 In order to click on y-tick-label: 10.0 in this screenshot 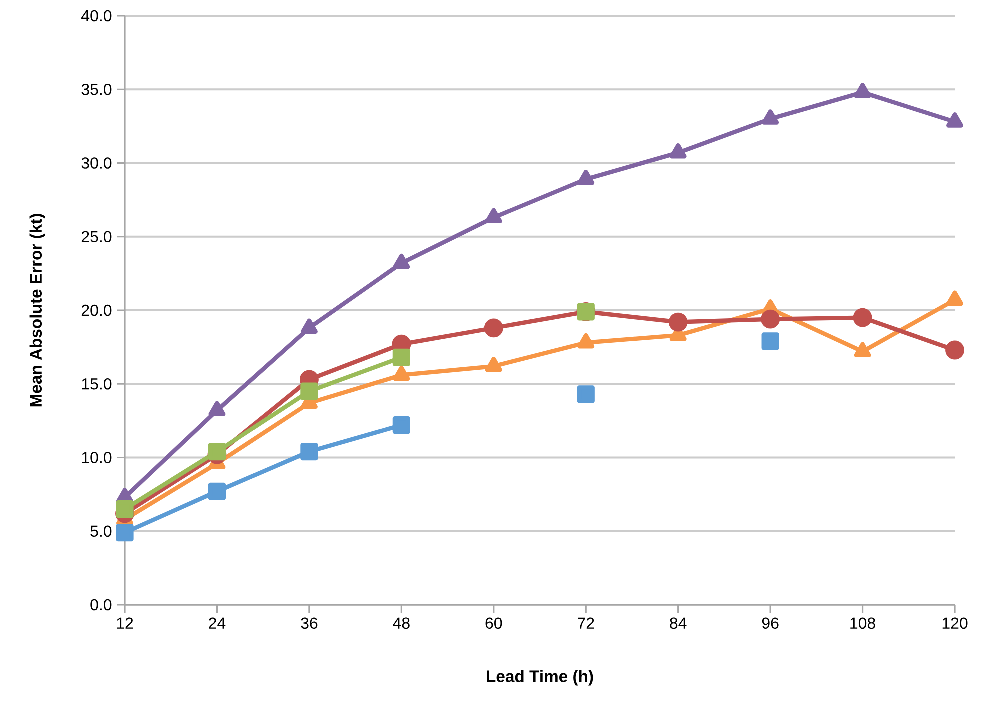, I will do `click(97, 458)`.